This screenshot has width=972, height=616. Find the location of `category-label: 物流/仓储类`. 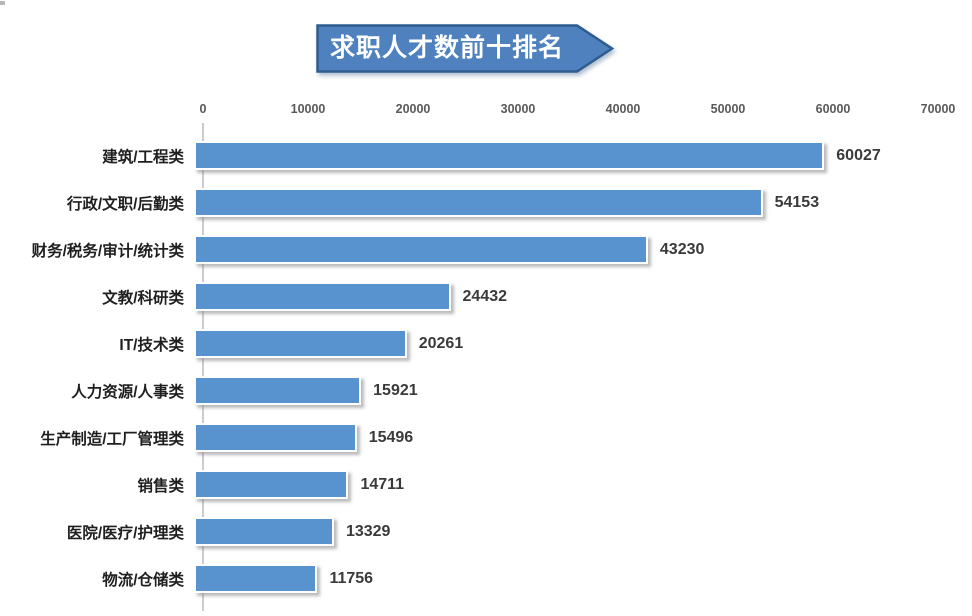

category-label: 物流/仓储类 is located at coordinates (143, 580).